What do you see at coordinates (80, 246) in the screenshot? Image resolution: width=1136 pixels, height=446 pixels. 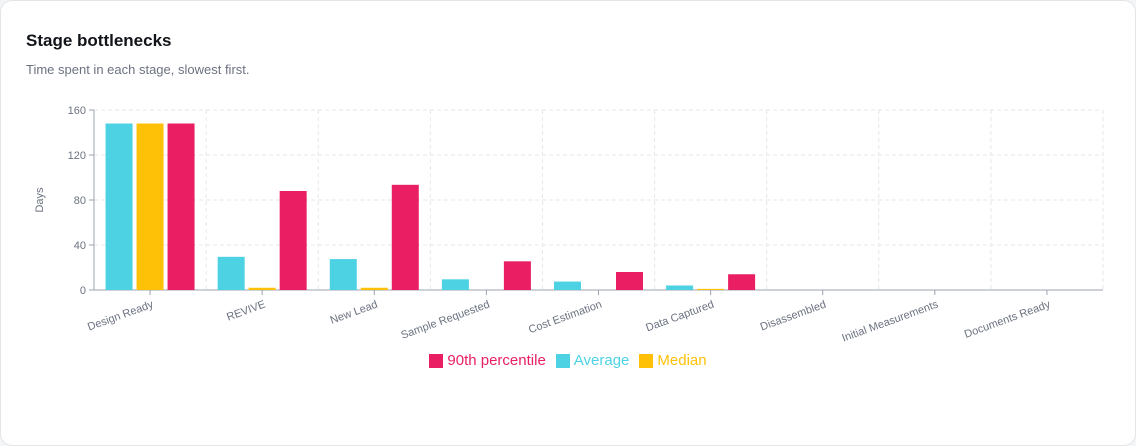 I see `y-tick-label: 40` at bounding box center [80, 246].